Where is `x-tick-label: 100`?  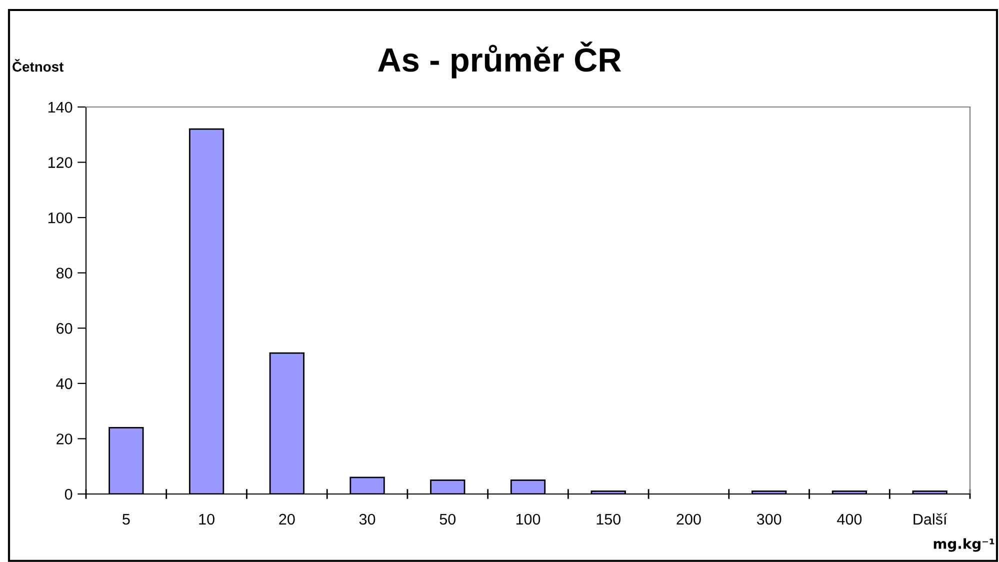
x-tick-label: 100 is located at coordinates (528, 519).